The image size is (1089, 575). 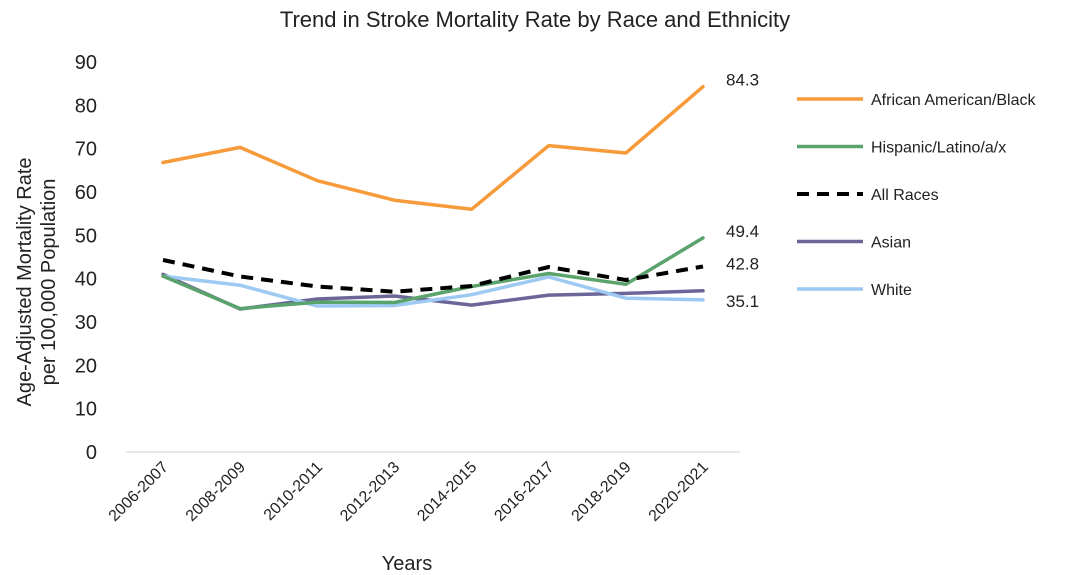 I want to click on legend-label: African American/Black, so click(x=954, y=100).